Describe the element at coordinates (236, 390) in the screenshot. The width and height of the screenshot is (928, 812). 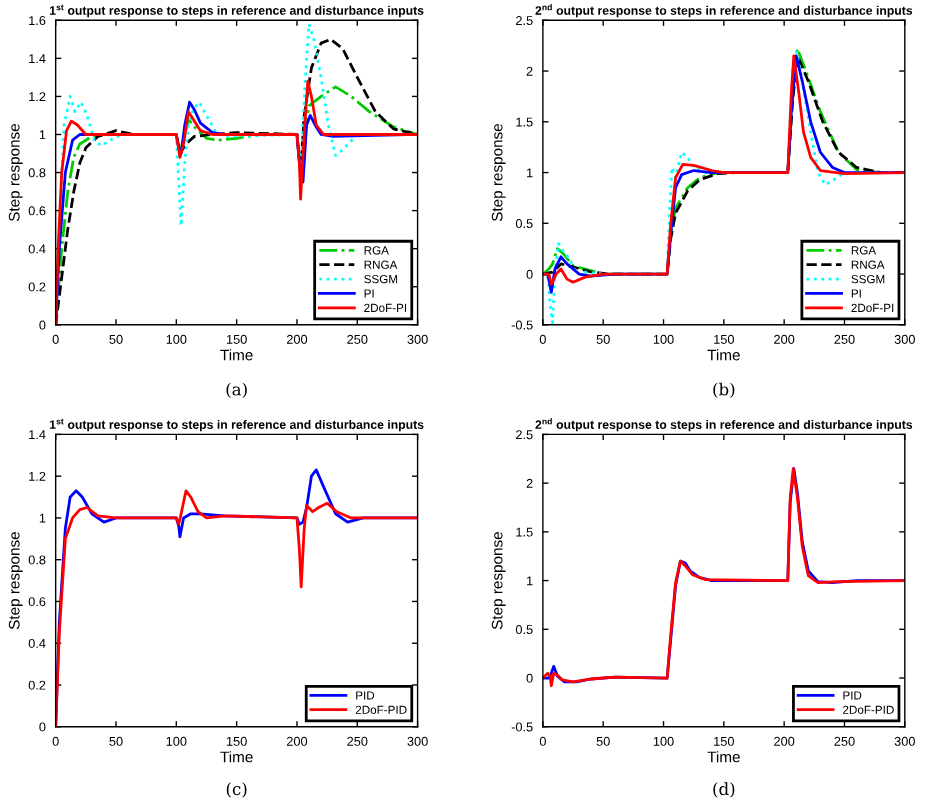
I see `text: (a)` at that location.